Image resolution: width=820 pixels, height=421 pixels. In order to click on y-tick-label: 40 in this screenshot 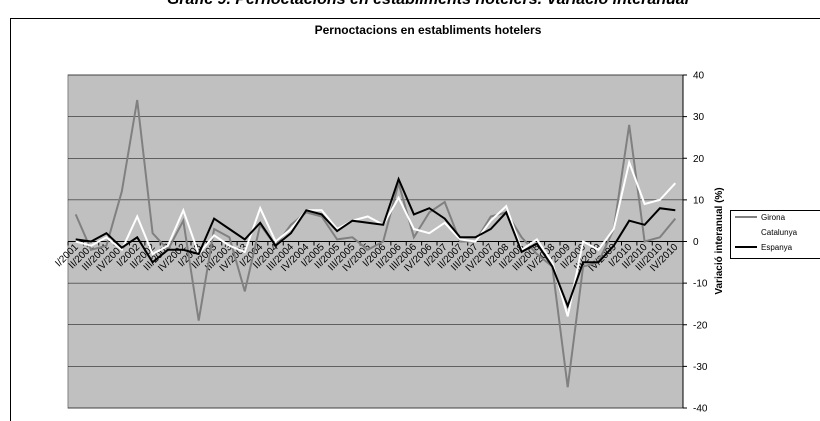, I will do `click(699, 76)`.